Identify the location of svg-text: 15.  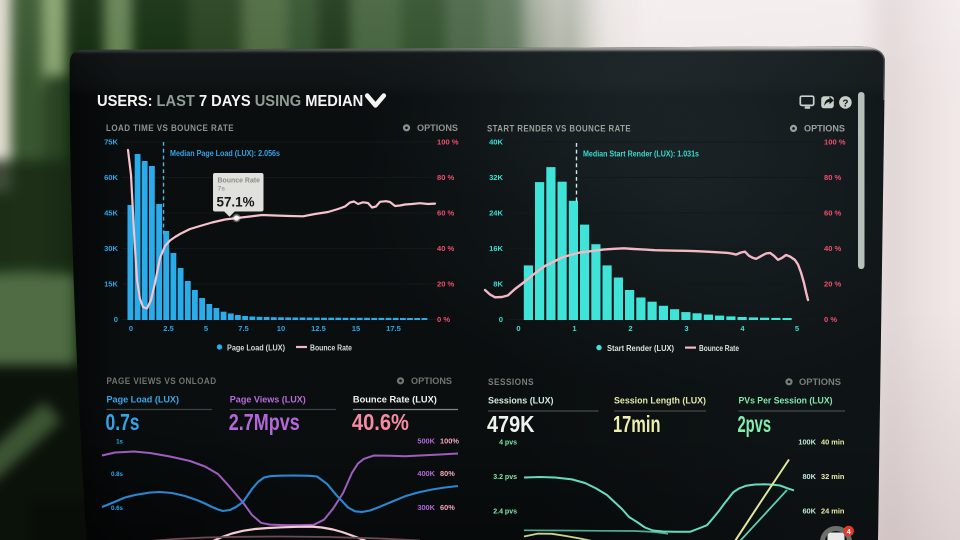
(356, 328).